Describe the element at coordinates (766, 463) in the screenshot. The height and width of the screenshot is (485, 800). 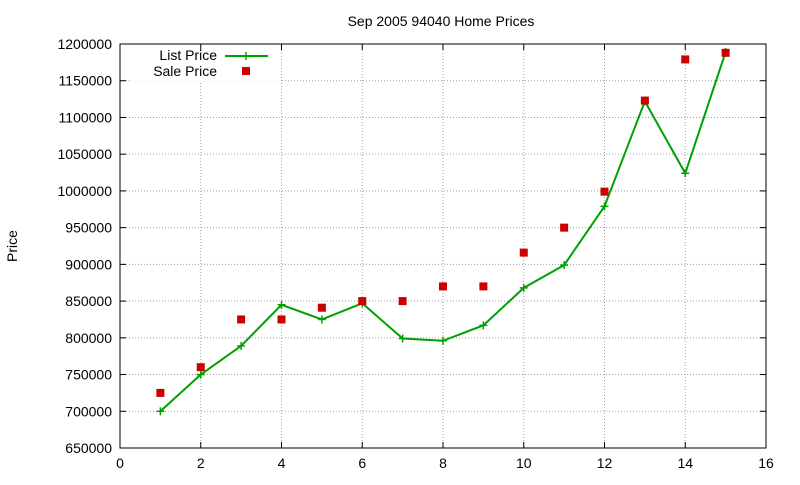
I see `x-tick-label: 16` at that location.